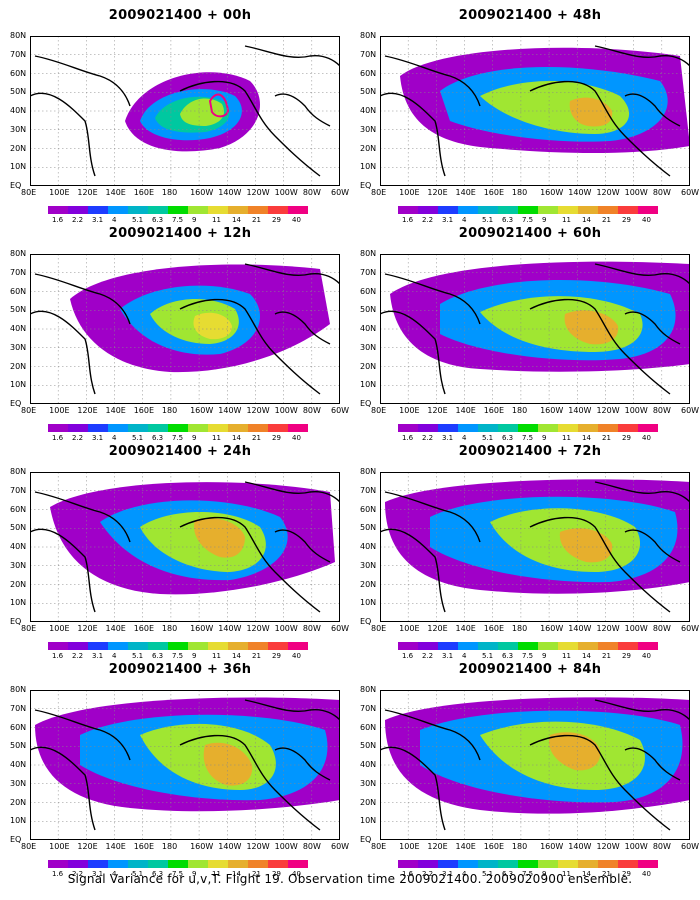  Describe the element at coordinates (258, 192) in the screenshot. I see `longitude-label: 120W` at that location.